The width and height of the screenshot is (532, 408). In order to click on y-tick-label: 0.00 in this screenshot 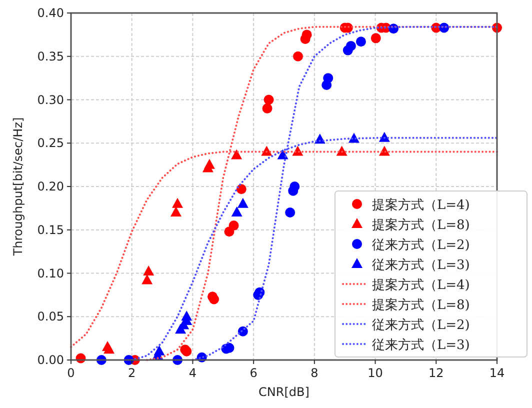, I will do `click(50, 360)`.